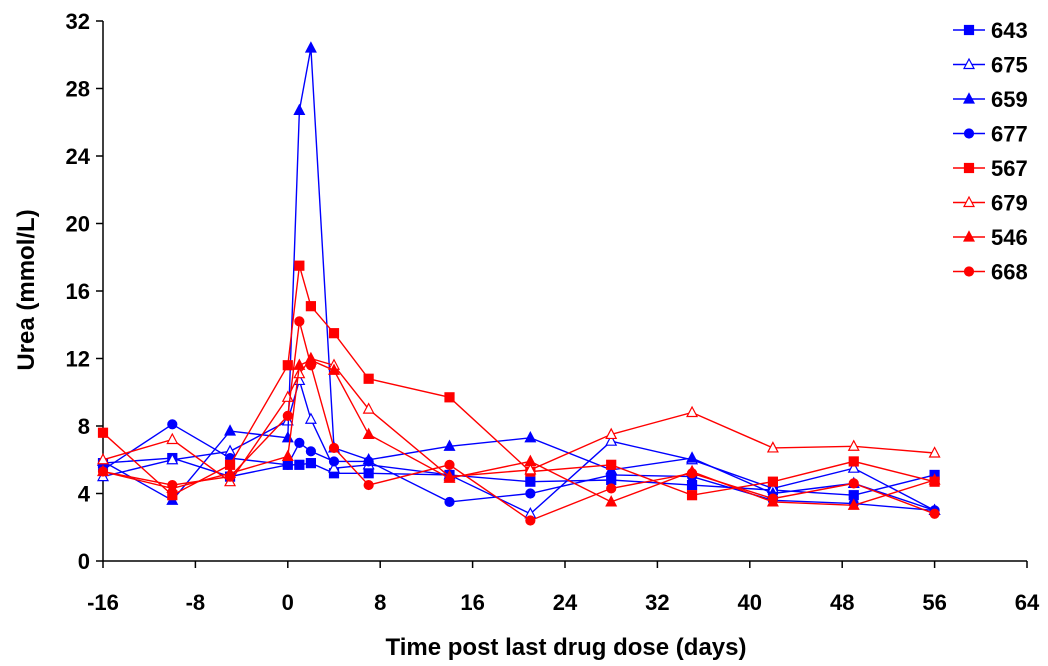 This screenshot has width=1048, height=666. Describe the element at coordinates (196, 602) in the screenshot. I see `x-tick-label: -8` at that location.